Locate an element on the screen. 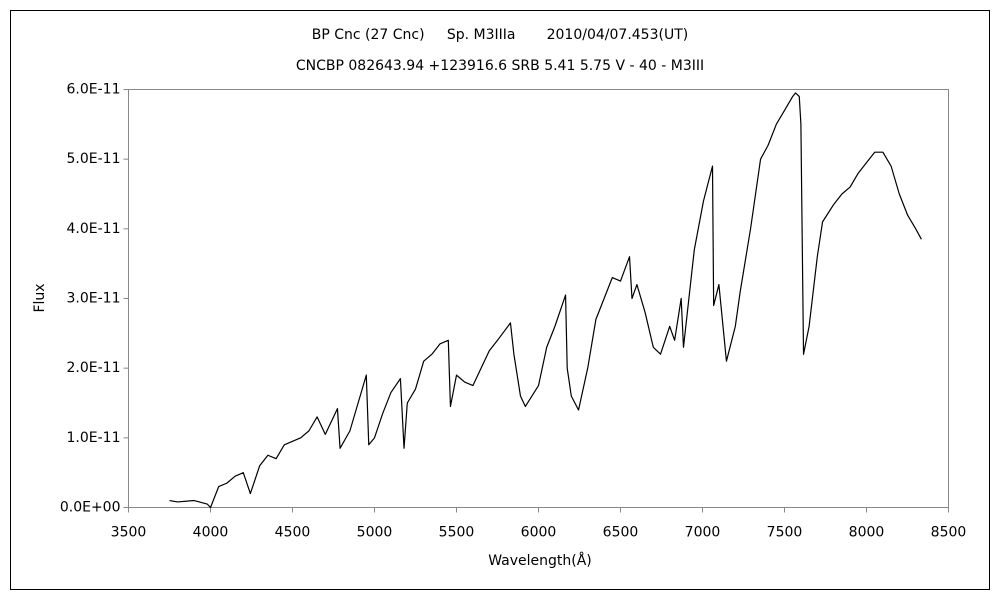 This screenshot has width=1000, height=600. x-tick-label: 7500 is located at coordinates (785, 533).